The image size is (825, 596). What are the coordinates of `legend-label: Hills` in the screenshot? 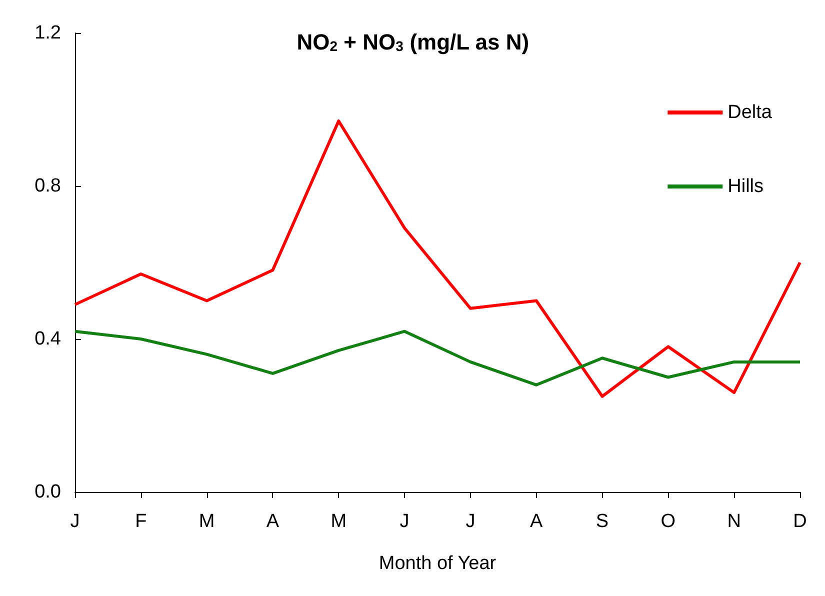 It's located at (746, 186).